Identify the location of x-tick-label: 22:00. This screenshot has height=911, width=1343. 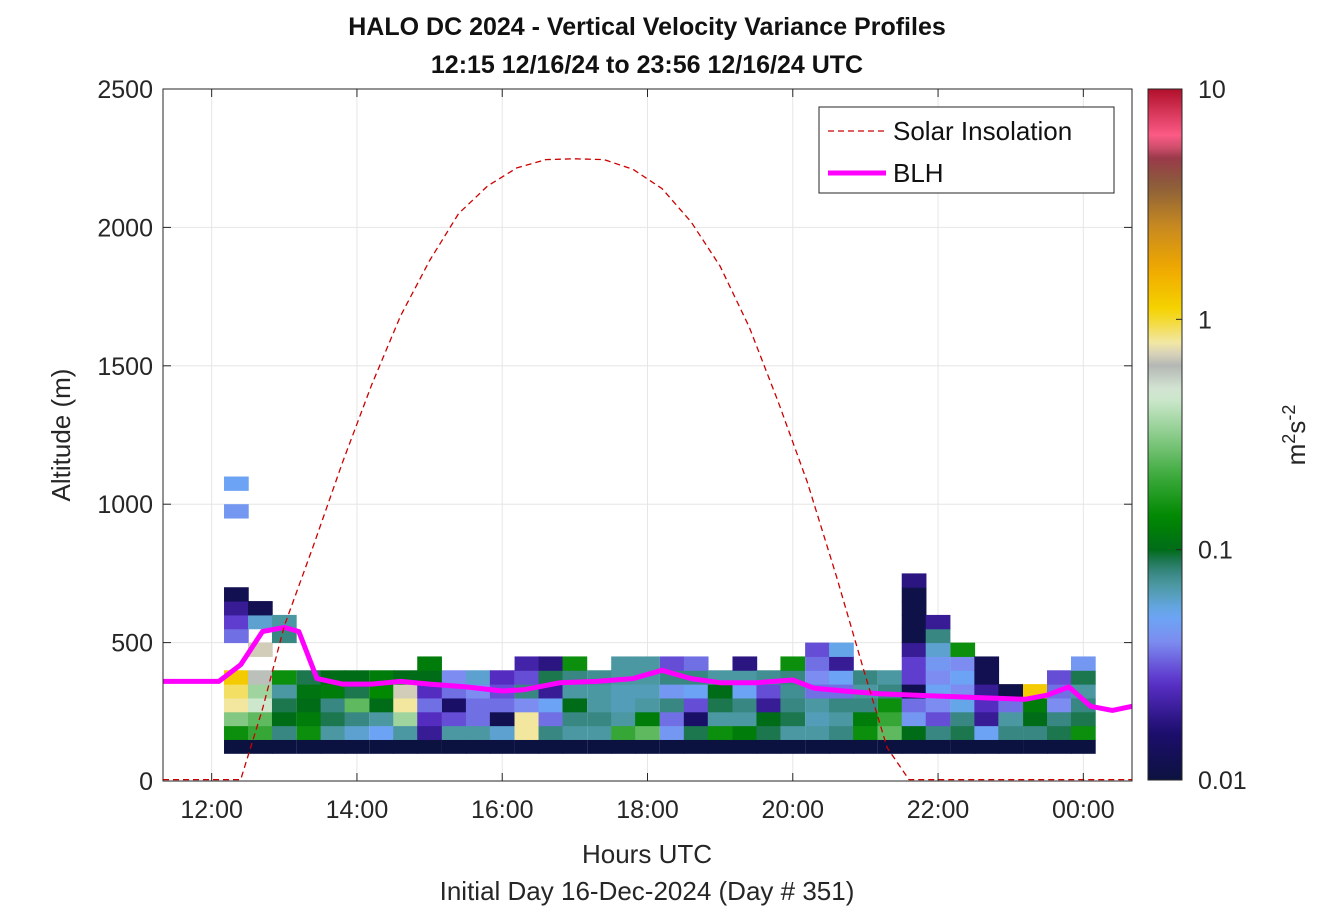
(938, 810).